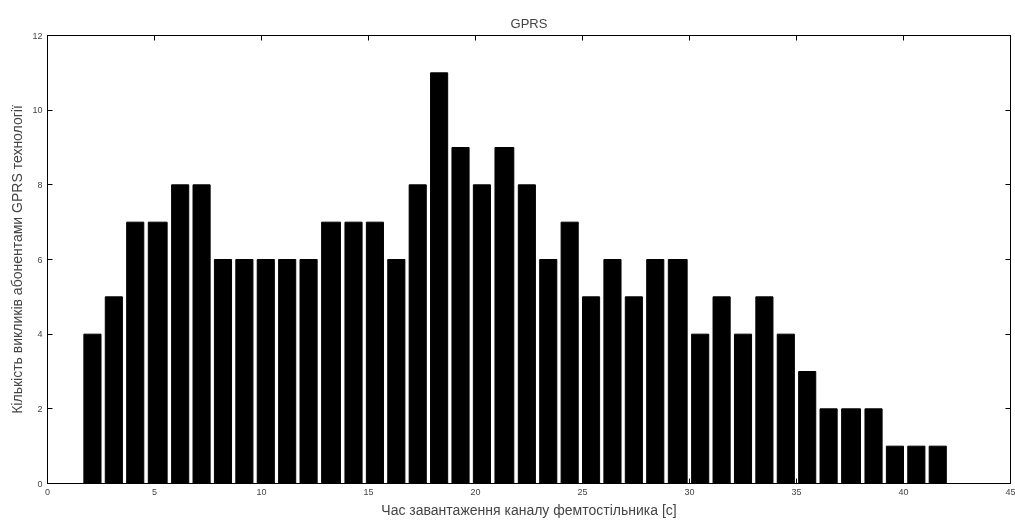 This screenshot has height=523, width=1015. I want to click on y-tick-label: 2, so click(40, 408).